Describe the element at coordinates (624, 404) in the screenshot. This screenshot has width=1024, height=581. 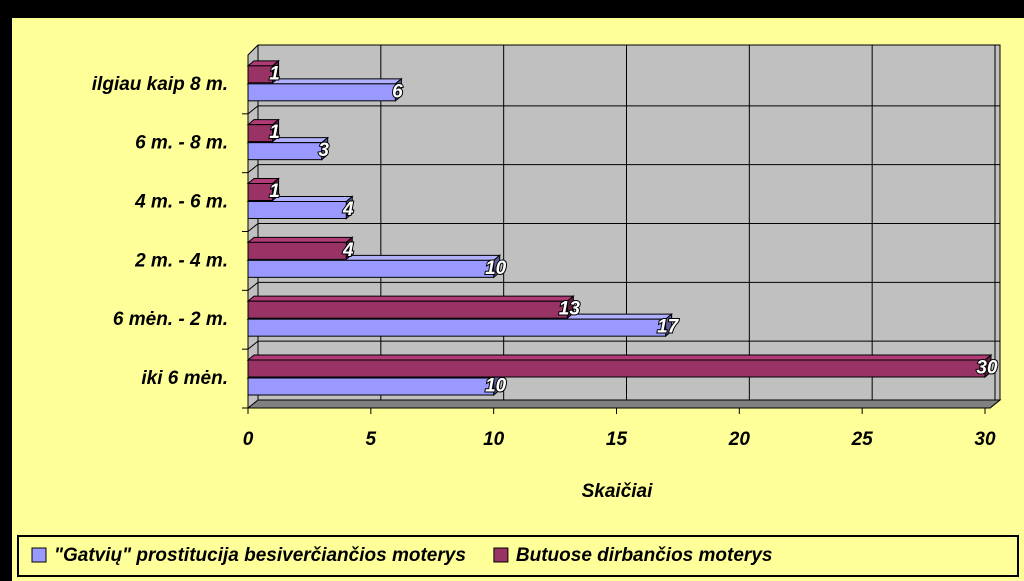
I see `plot-floor` at that location.